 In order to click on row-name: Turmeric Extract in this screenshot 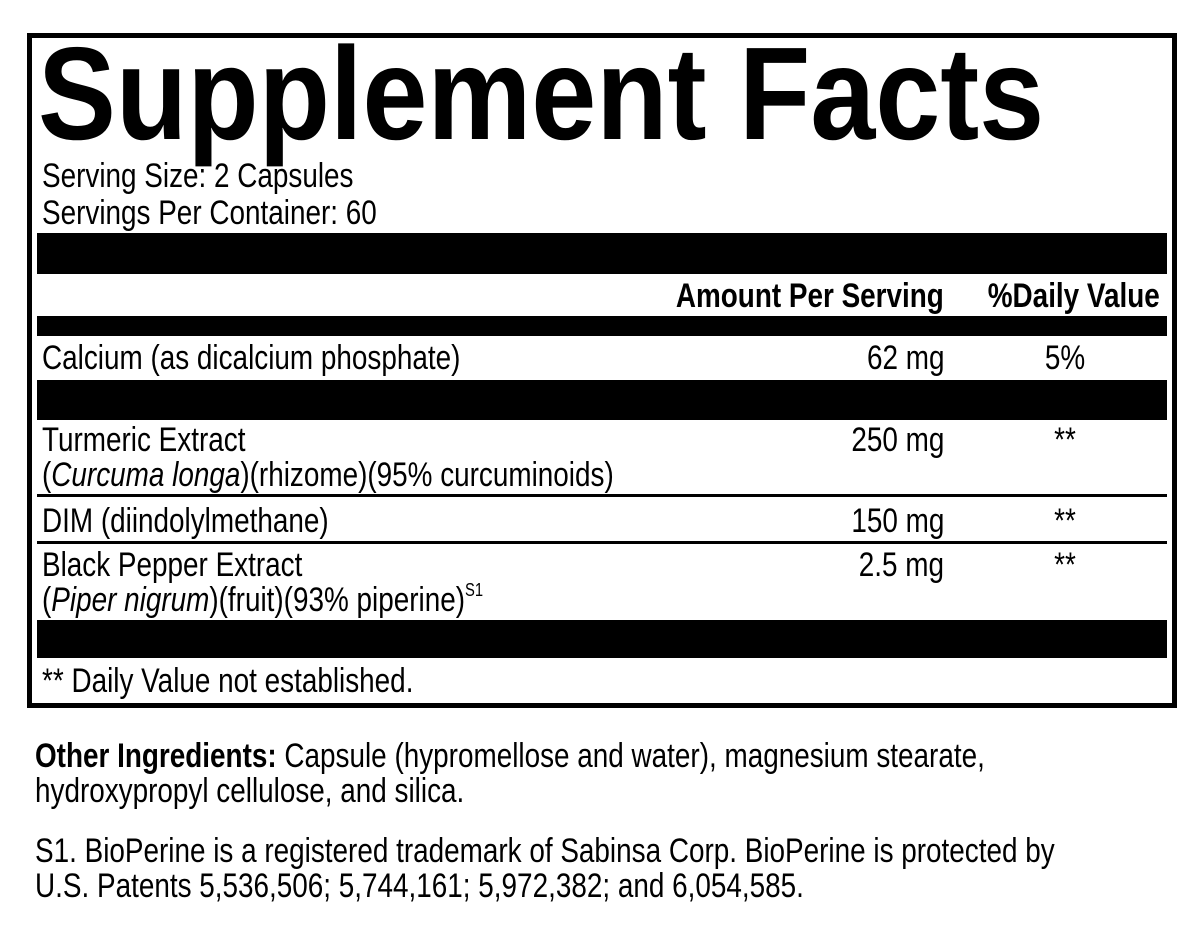, I will do `click(144, 440)`.